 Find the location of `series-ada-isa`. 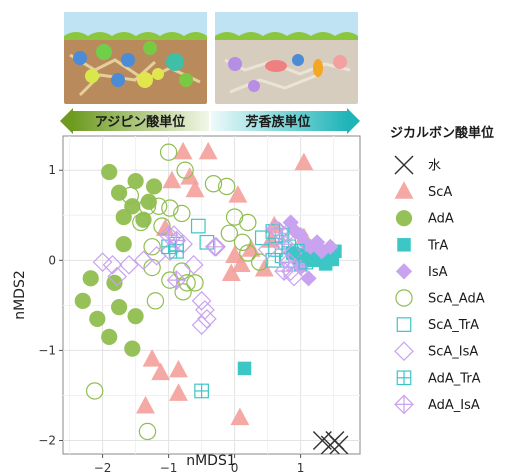

series-ada-isa is located at coordinates (228, 254).